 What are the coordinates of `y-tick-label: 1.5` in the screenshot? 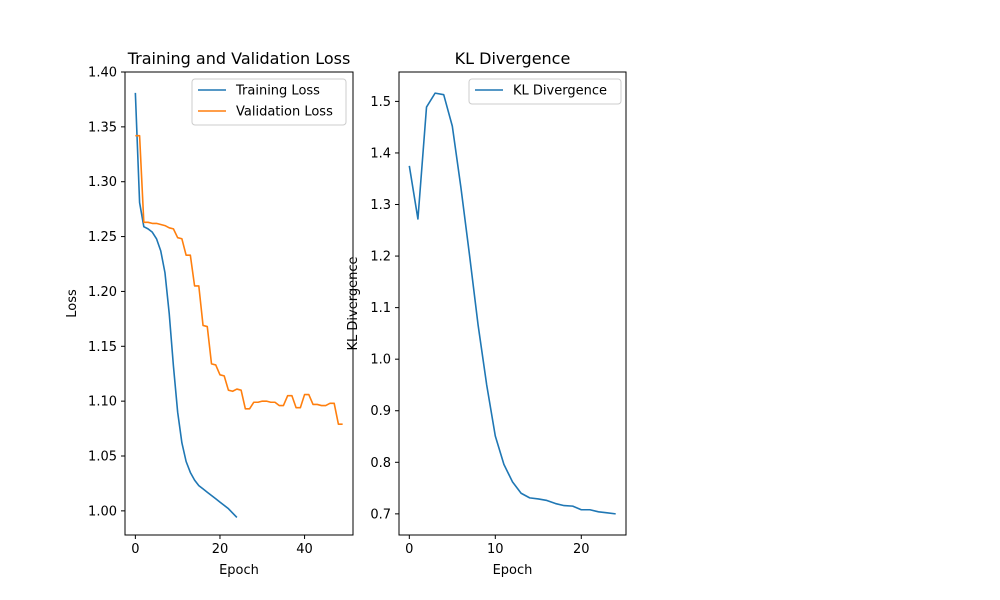 It's located at (380, 102).